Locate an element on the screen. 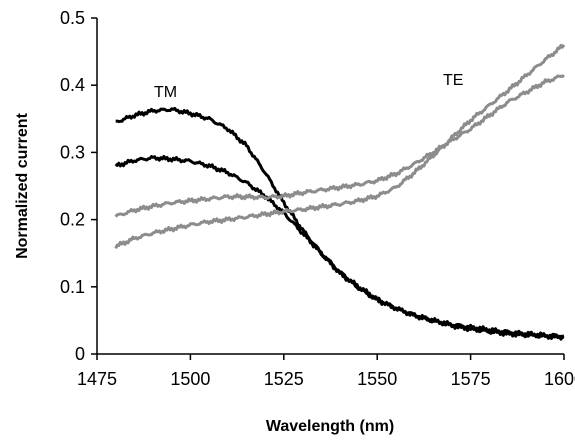 This screenshot has width=575, height=441. x-tick-label: 1500 is located at coordinates (190, 379).